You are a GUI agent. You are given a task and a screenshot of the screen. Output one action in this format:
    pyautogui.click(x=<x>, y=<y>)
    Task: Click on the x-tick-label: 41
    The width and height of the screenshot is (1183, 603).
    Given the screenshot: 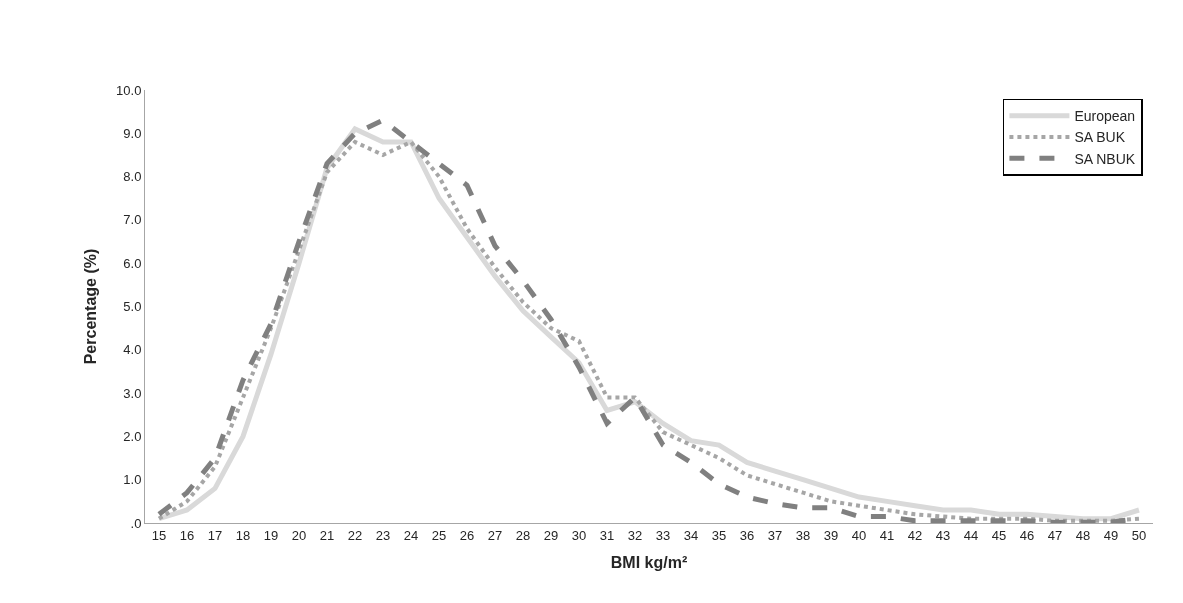 What is the action you would take?
    pyautogui.click(x=887, y=535)
    